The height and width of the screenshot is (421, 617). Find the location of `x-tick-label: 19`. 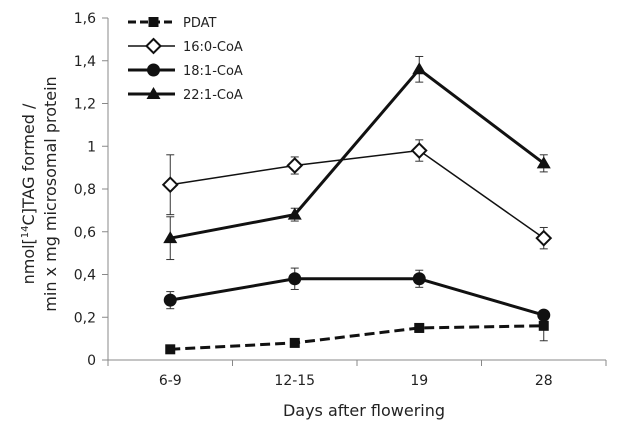

x-tick-label: 19 is located at coordinates (419, 381).